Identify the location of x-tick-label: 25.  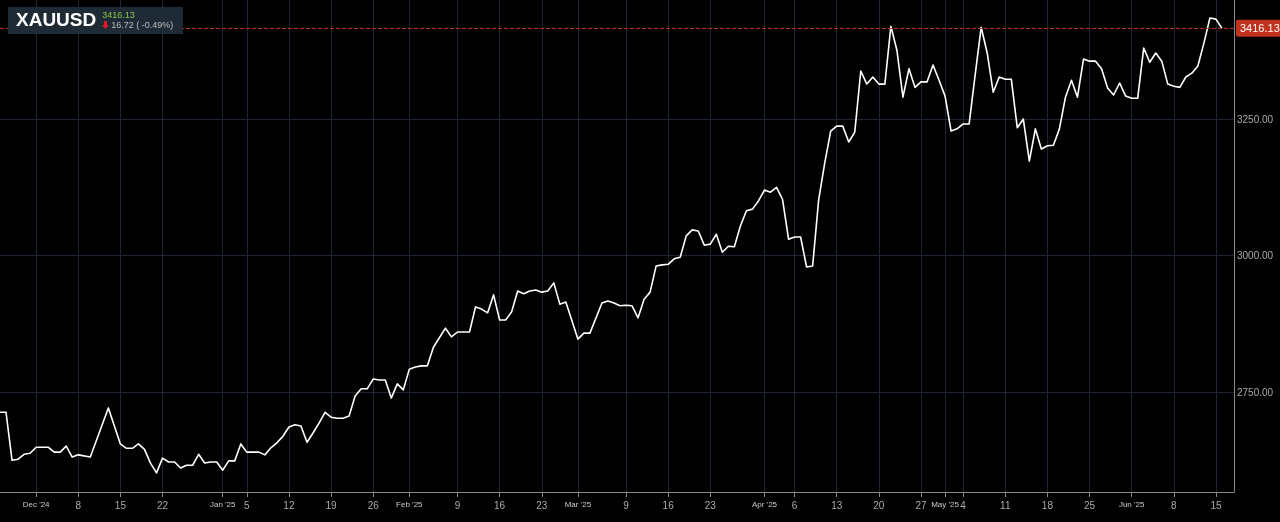
(1089, 505).